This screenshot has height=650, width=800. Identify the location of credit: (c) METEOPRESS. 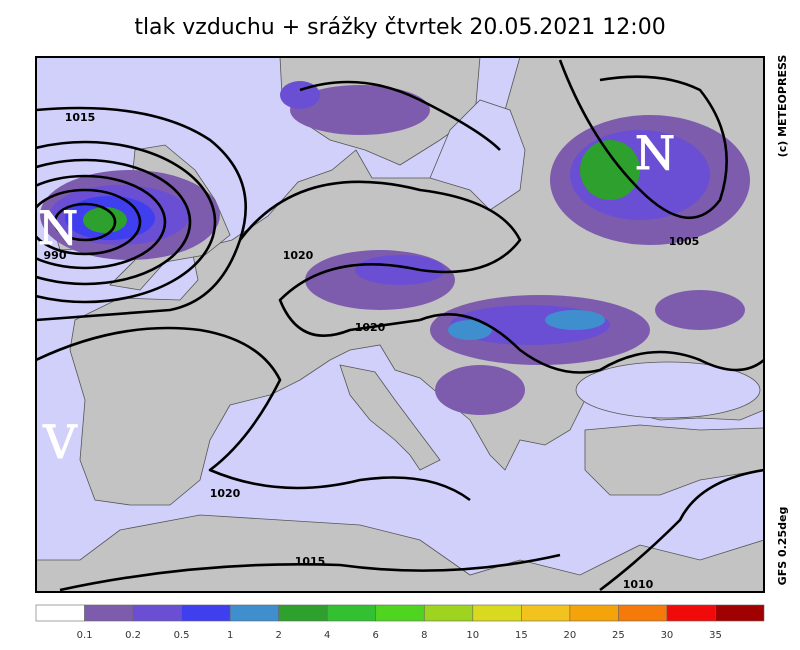
(782, 106).